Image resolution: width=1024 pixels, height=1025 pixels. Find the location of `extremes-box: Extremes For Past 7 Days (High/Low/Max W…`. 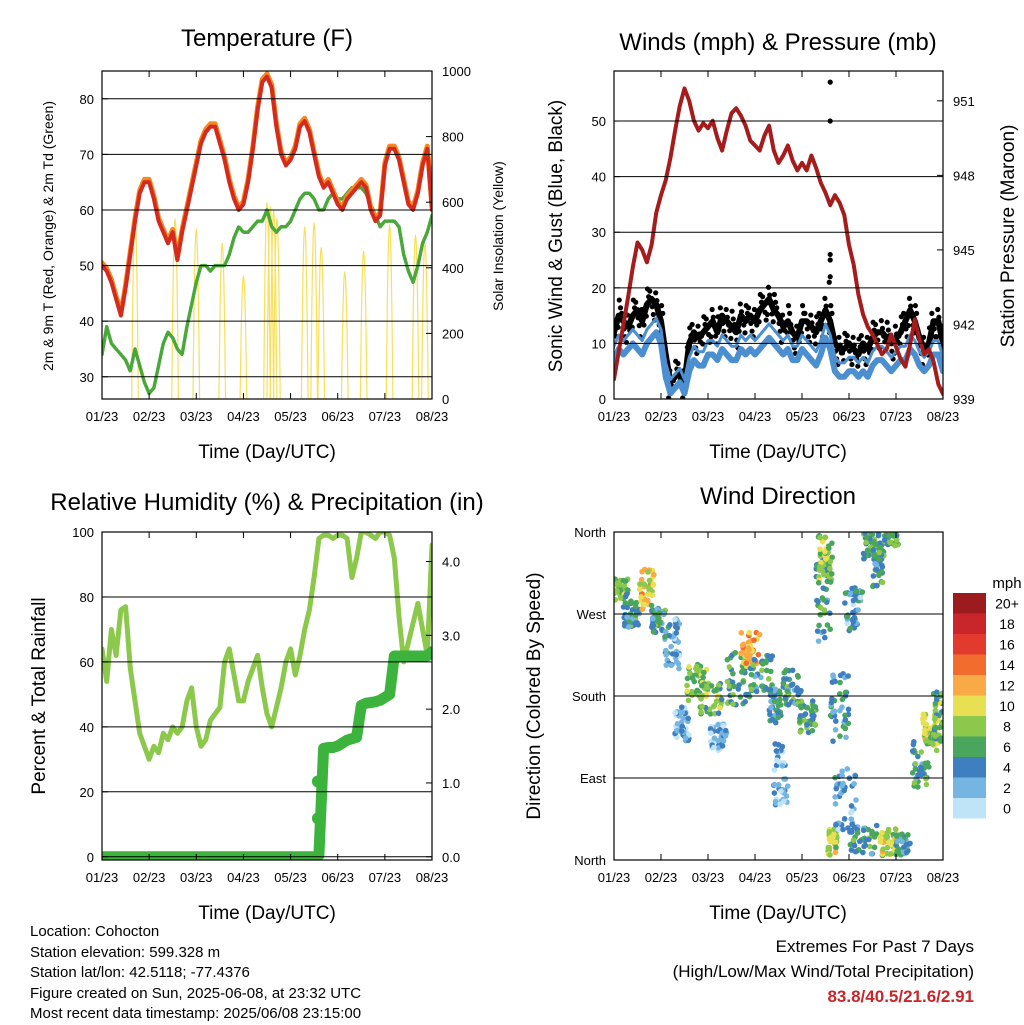

extremes-box: Extremes For Past 7 Days (High/Low/Max W… is located at coordinates (823, 971).